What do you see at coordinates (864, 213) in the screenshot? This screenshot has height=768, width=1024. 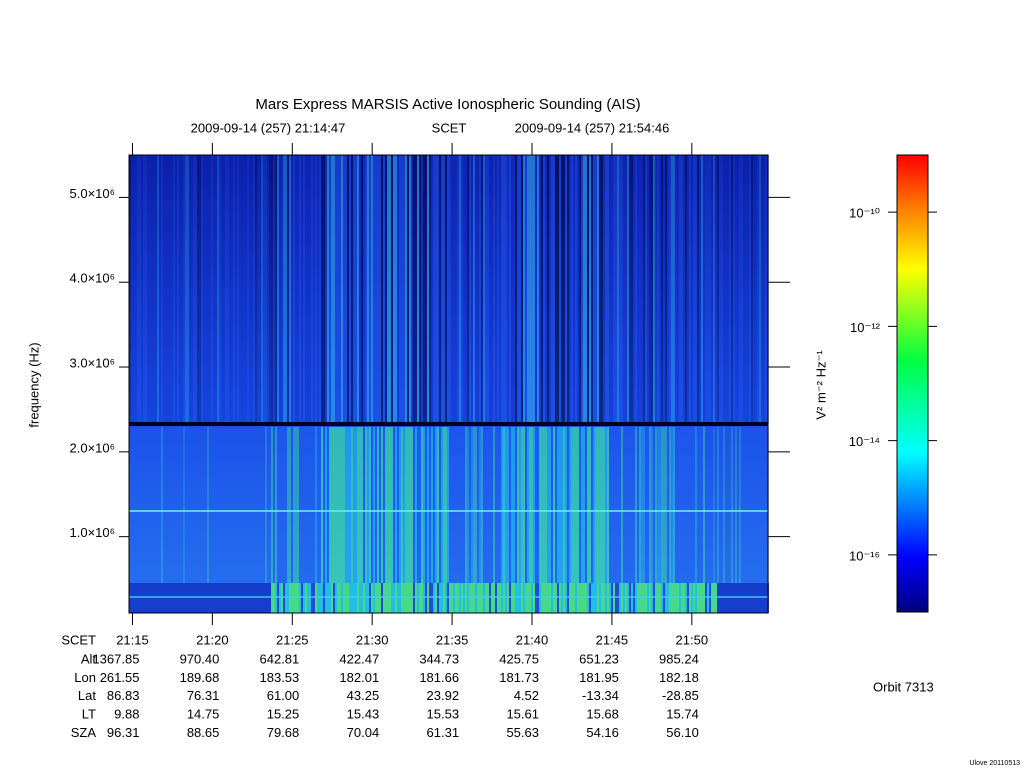 I see `colorbar-tick-label: 10⁻¹⁰` at bounding box center [864, 213].